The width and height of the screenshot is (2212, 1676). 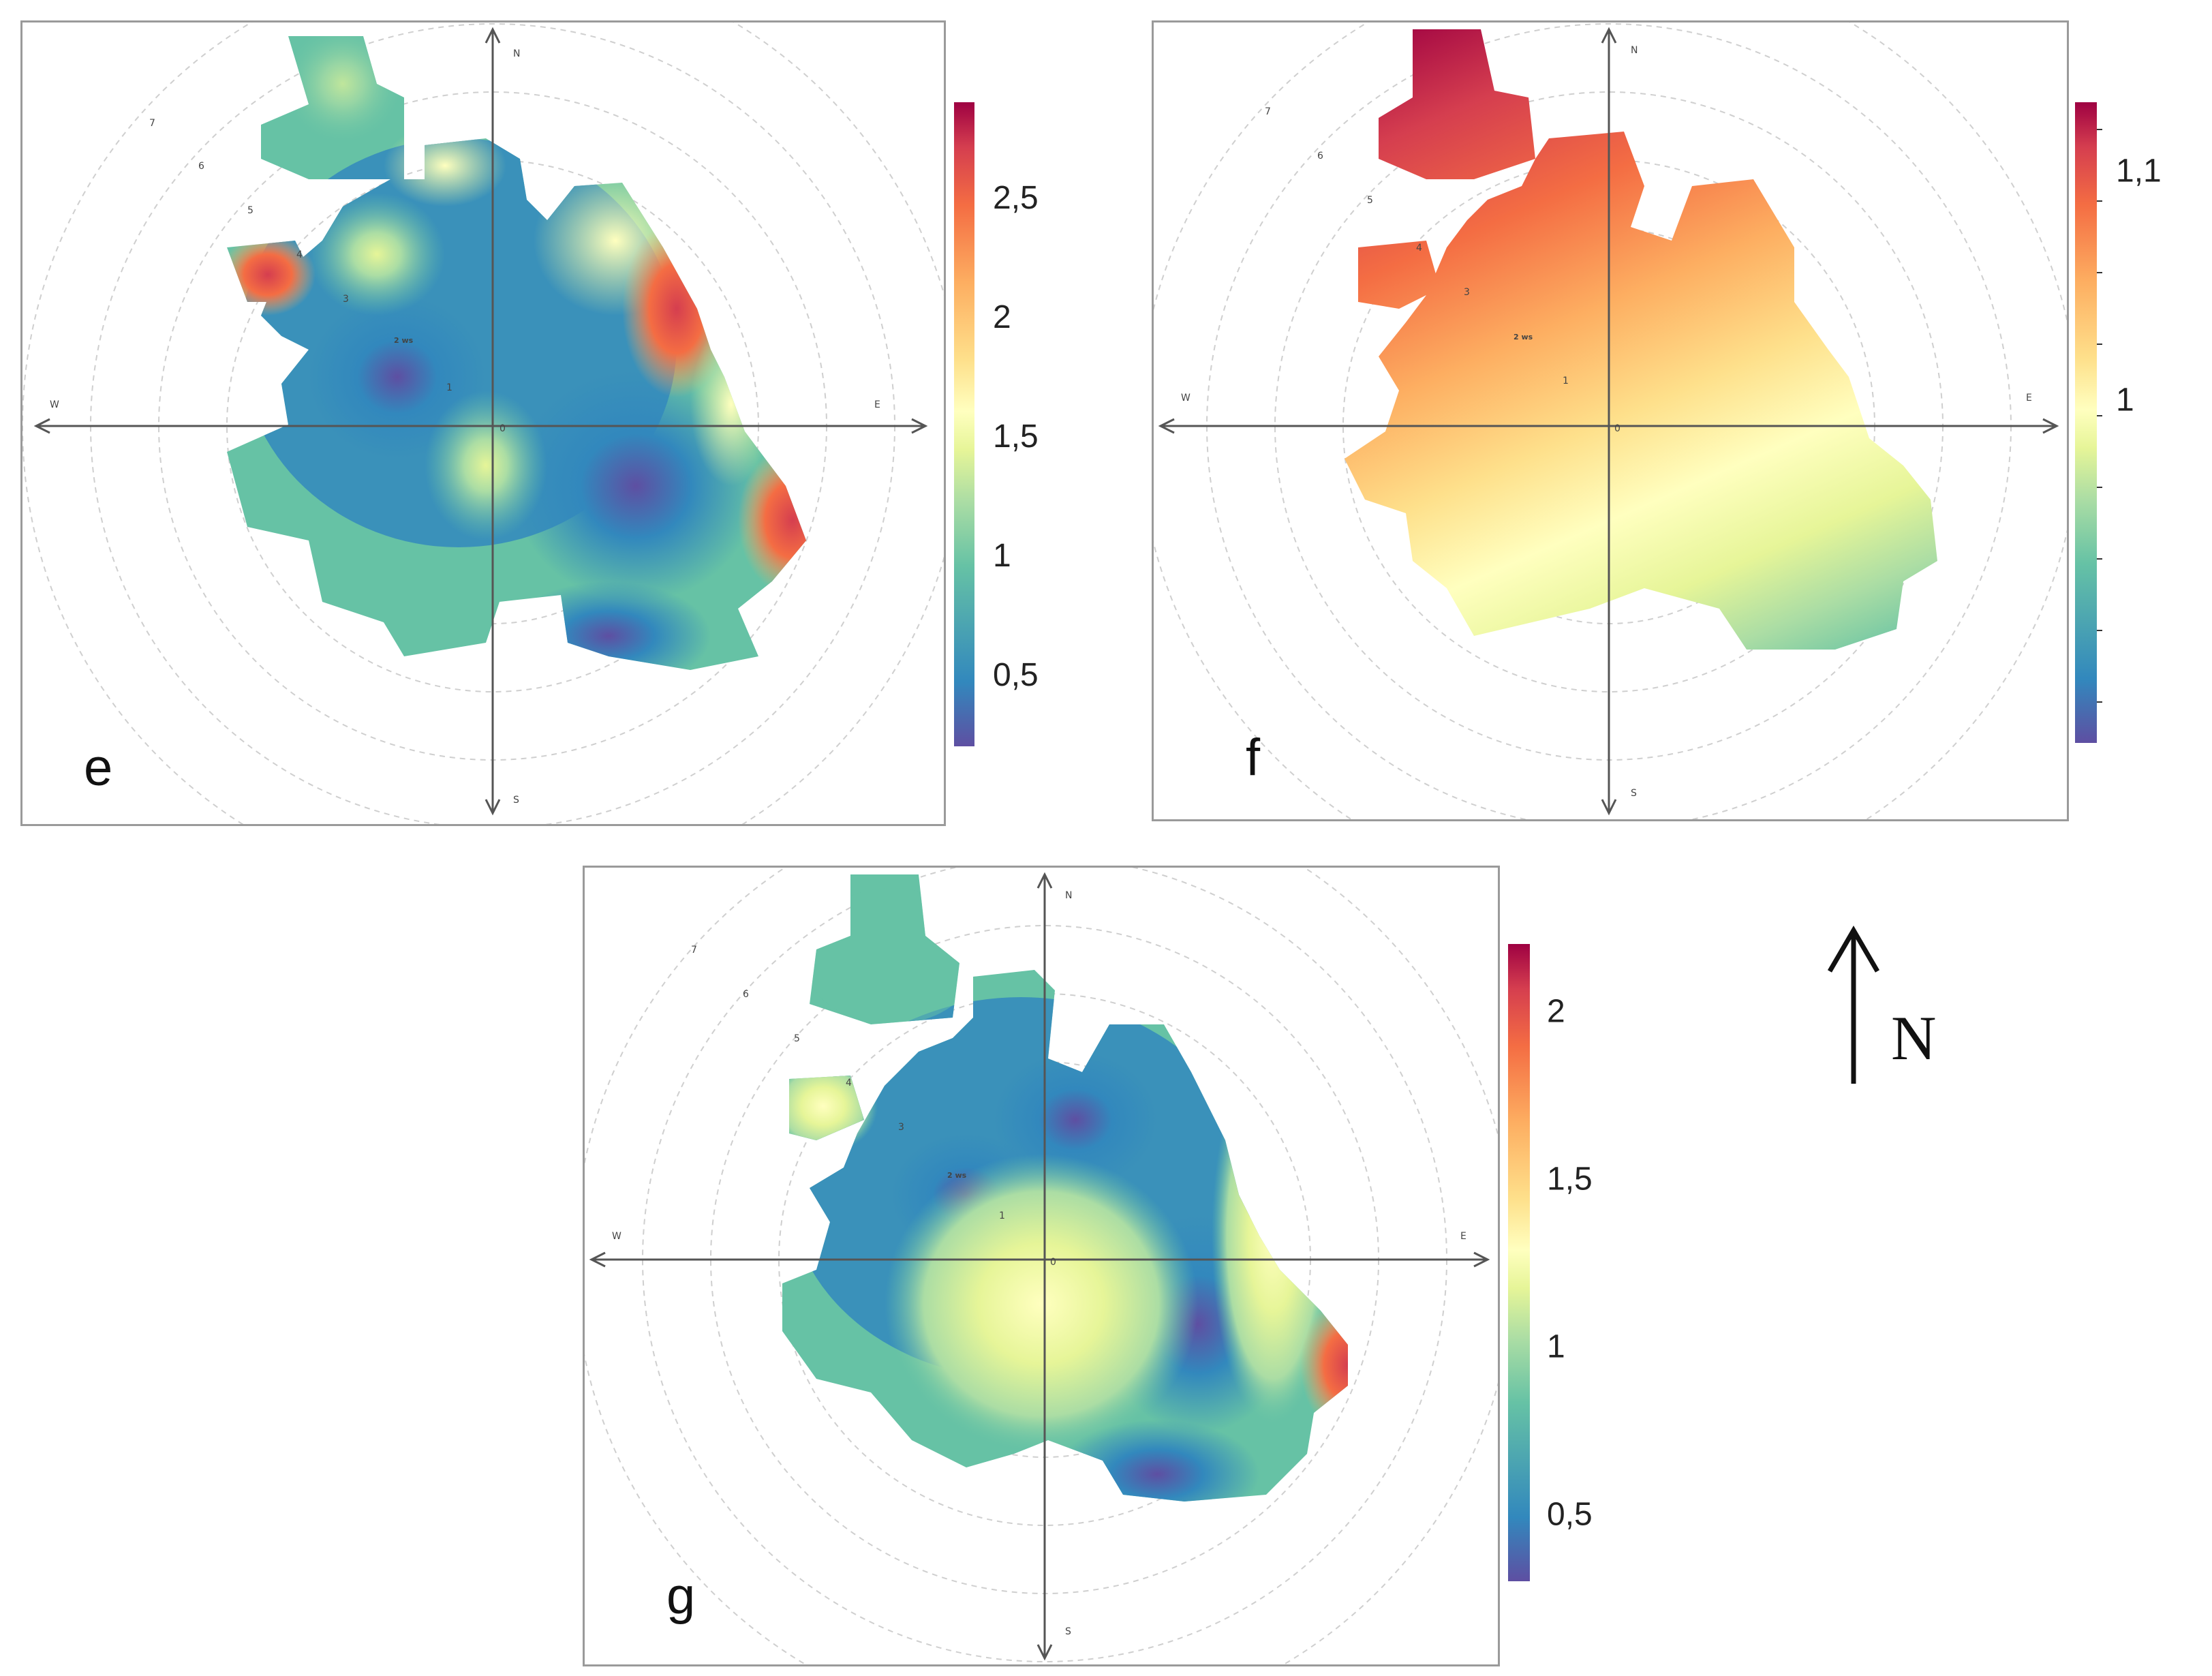 What do you see at coordinates (681, 1596) in the screenshot?
I see `panel-label-g: g` at bounding box center [681, 1596].